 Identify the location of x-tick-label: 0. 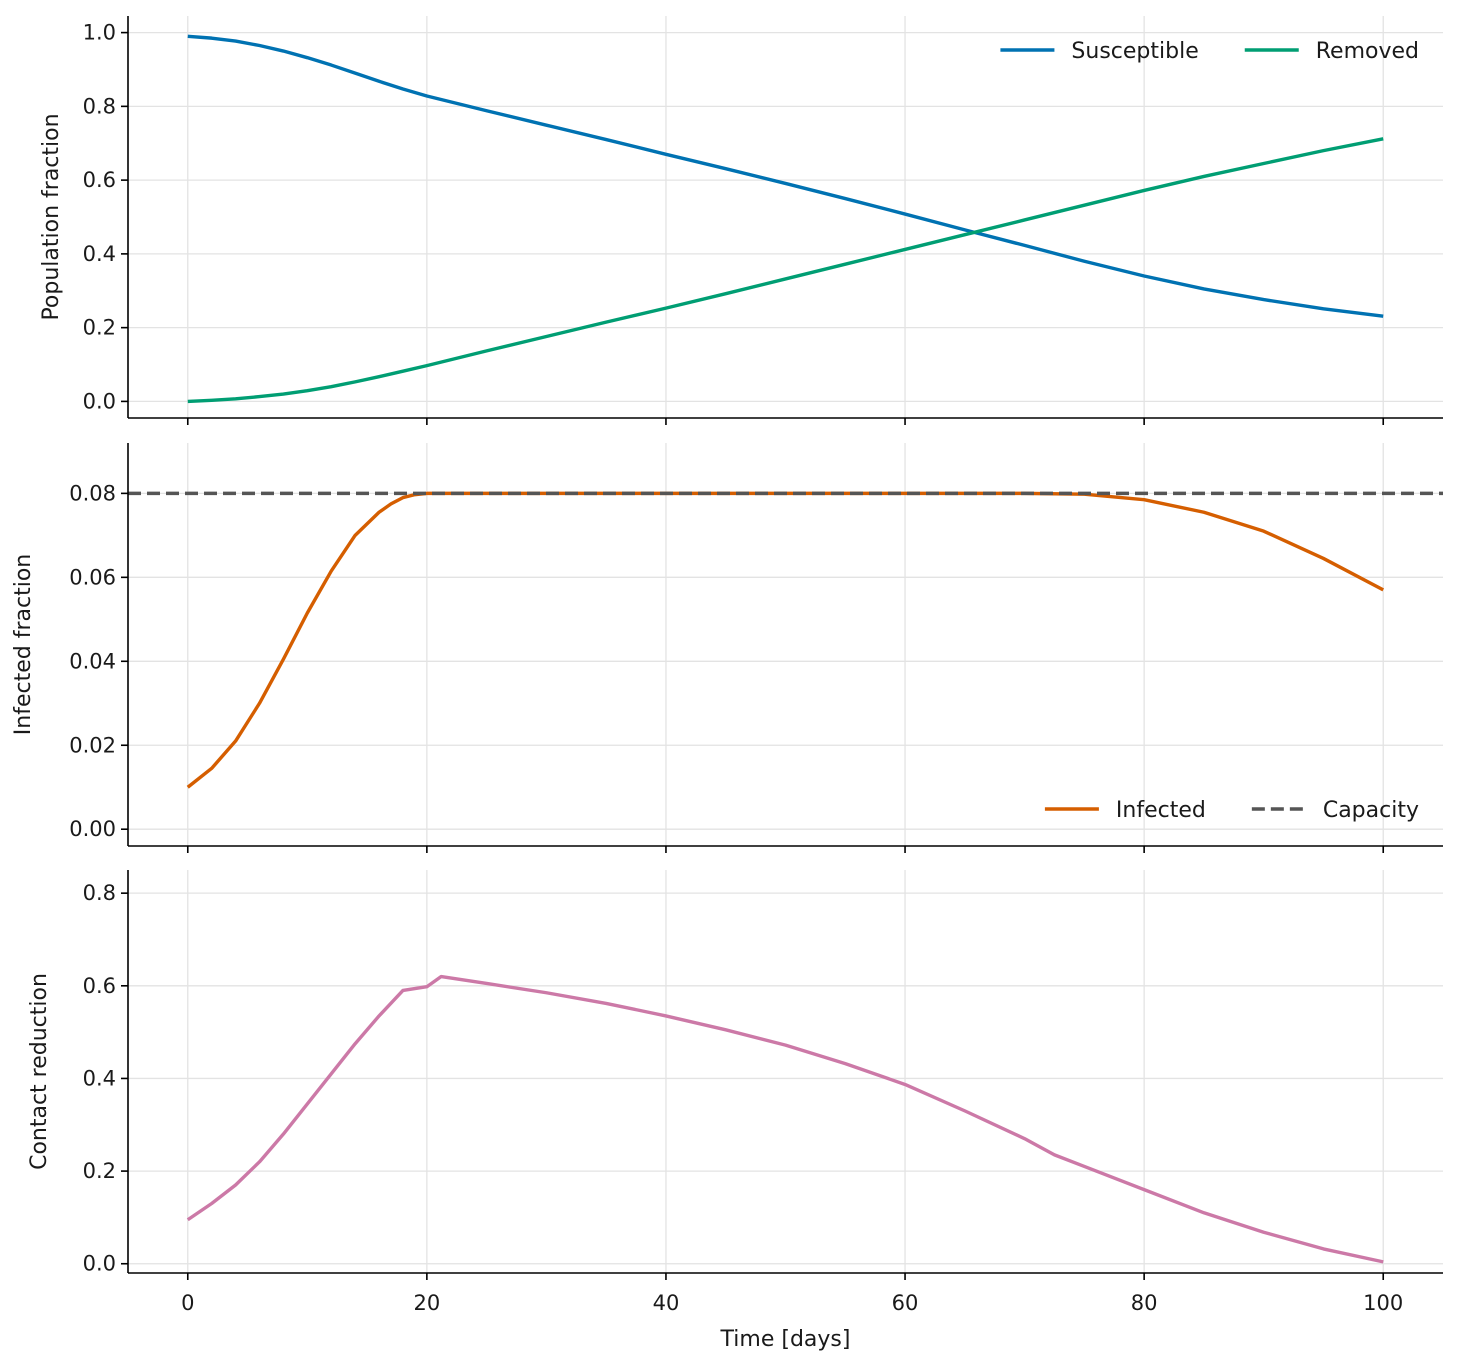
(187, 1303).